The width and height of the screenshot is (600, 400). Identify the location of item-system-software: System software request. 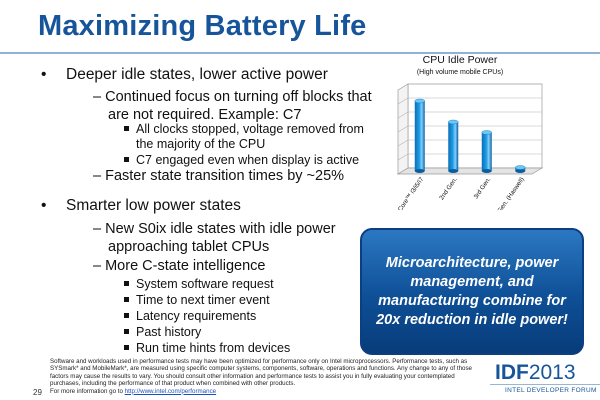
(205, 284).